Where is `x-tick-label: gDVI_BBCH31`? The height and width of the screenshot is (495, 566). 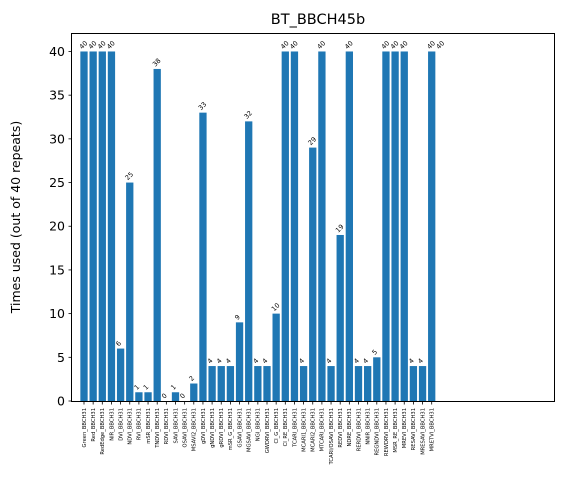
x-tick-label: gDVI_BBCH31 is located at coordinates (204, 426).